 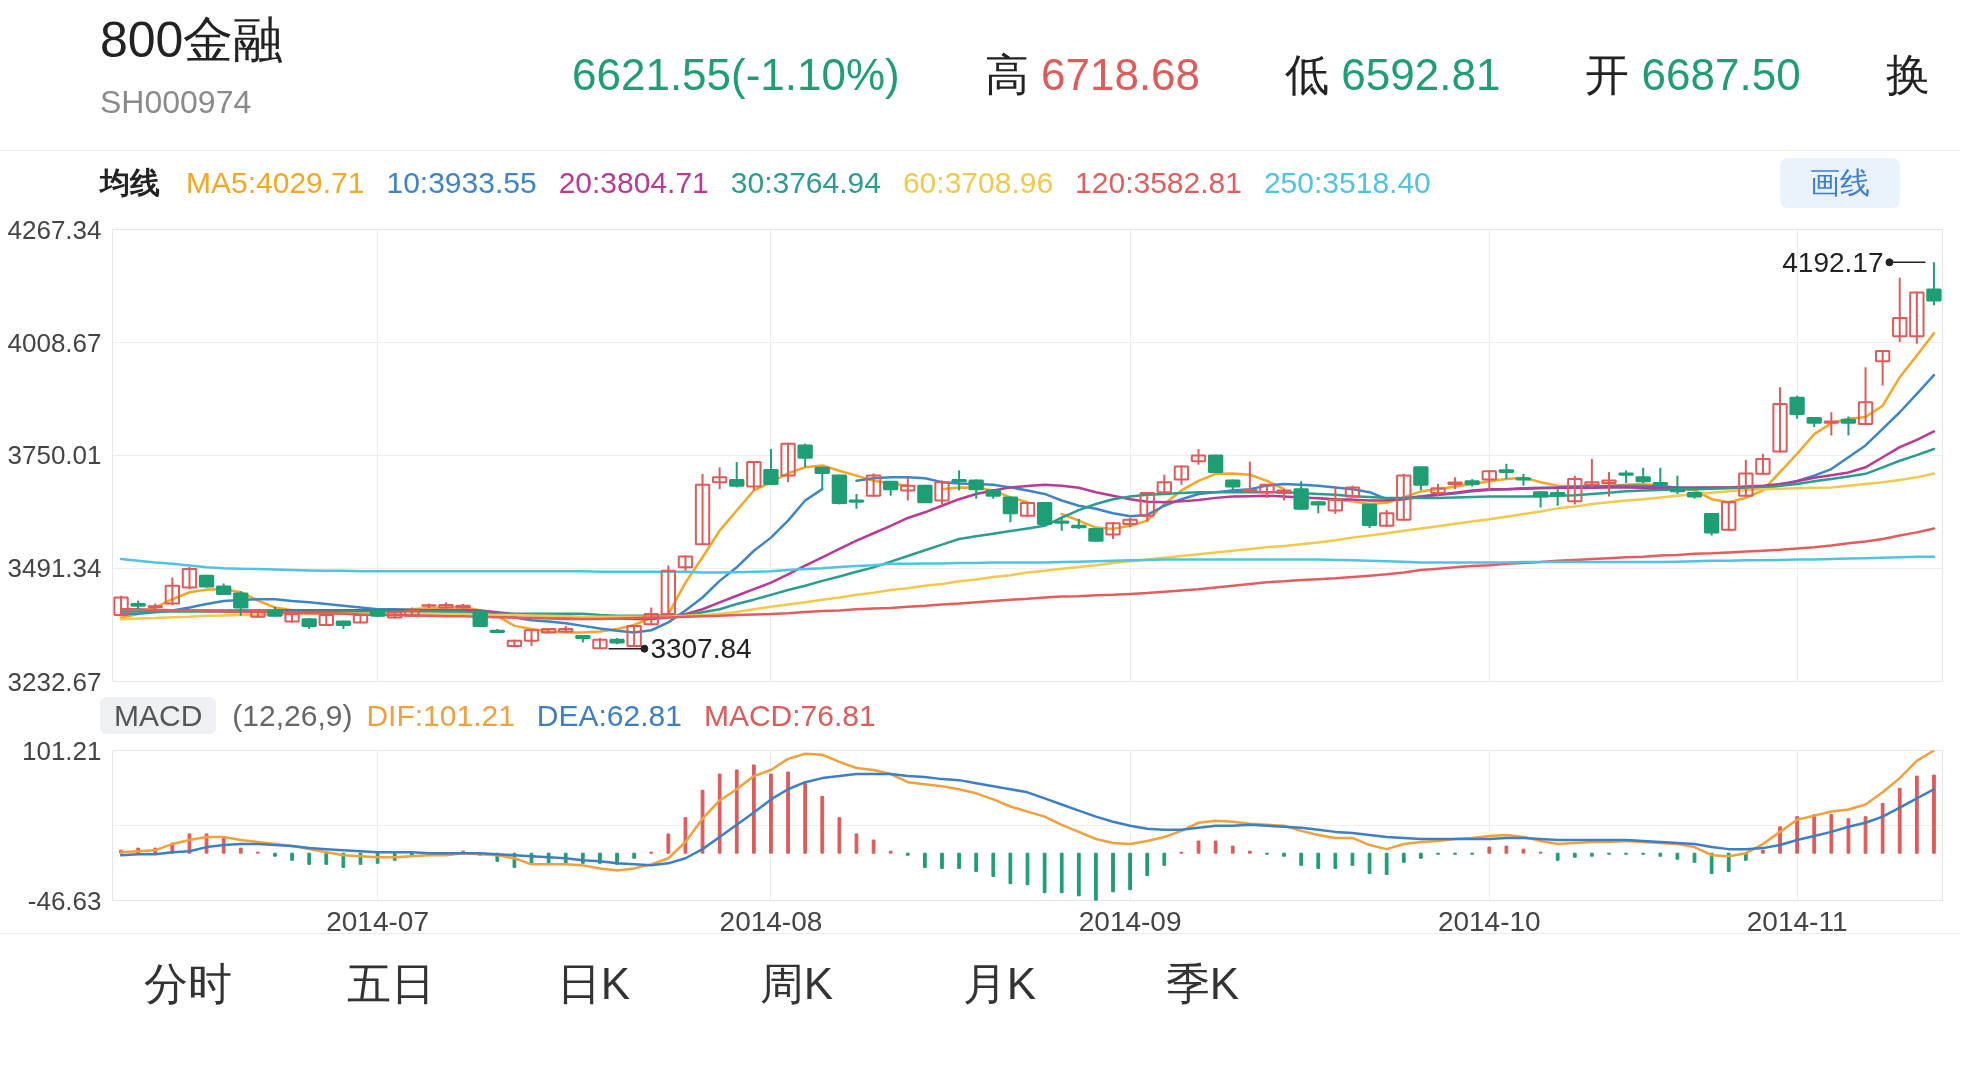 What do you see at coordinates (701, 649) in the screenshot?
I see `annotation: 3307.84` at bounding box center [701, 649].